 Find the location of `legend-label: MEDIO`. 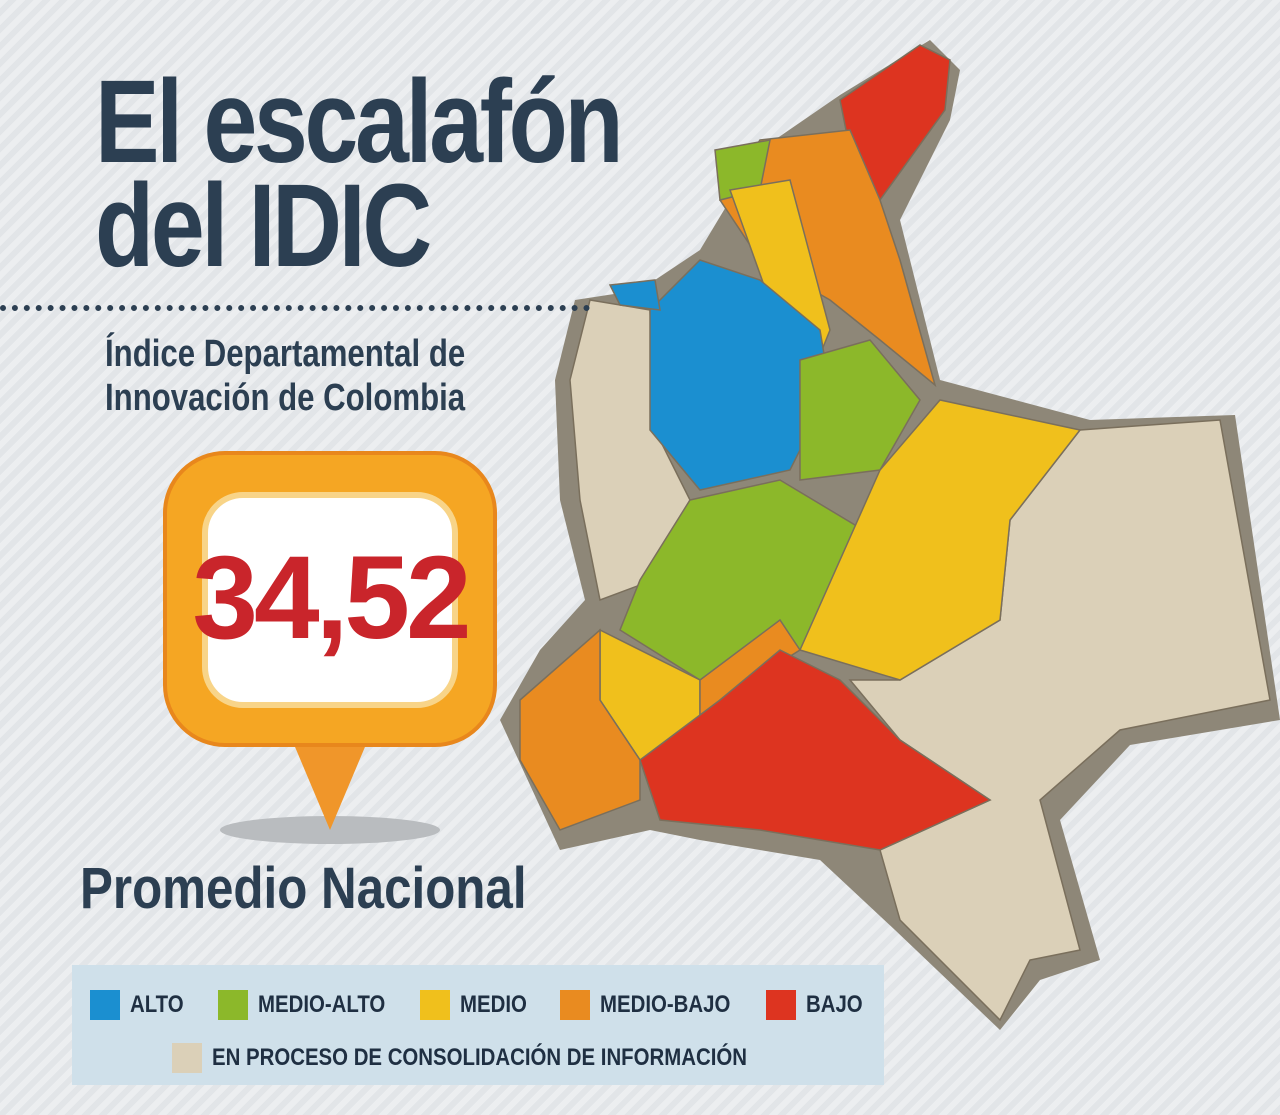

legend-label: MEDIO is located at coordinates (493, 1004).